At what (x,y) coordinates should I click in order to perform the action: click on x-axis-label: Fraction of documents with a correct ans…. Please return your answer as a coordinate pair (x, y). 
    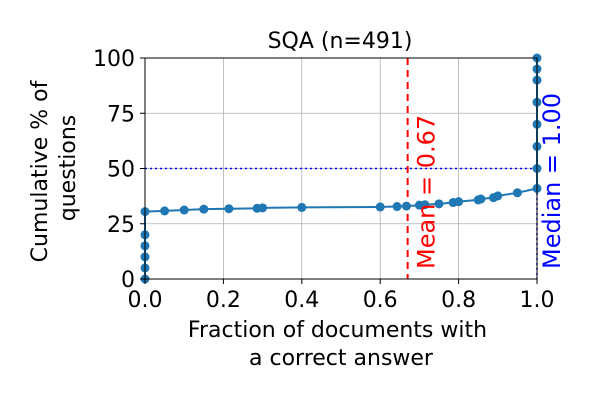
    Looking at the image, I should click on (341, 344).